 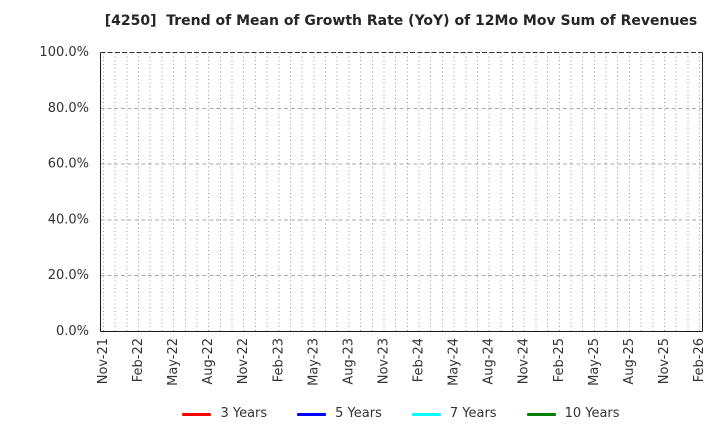 I want to click on legend-line-7-years, so click(x=426, y=414).